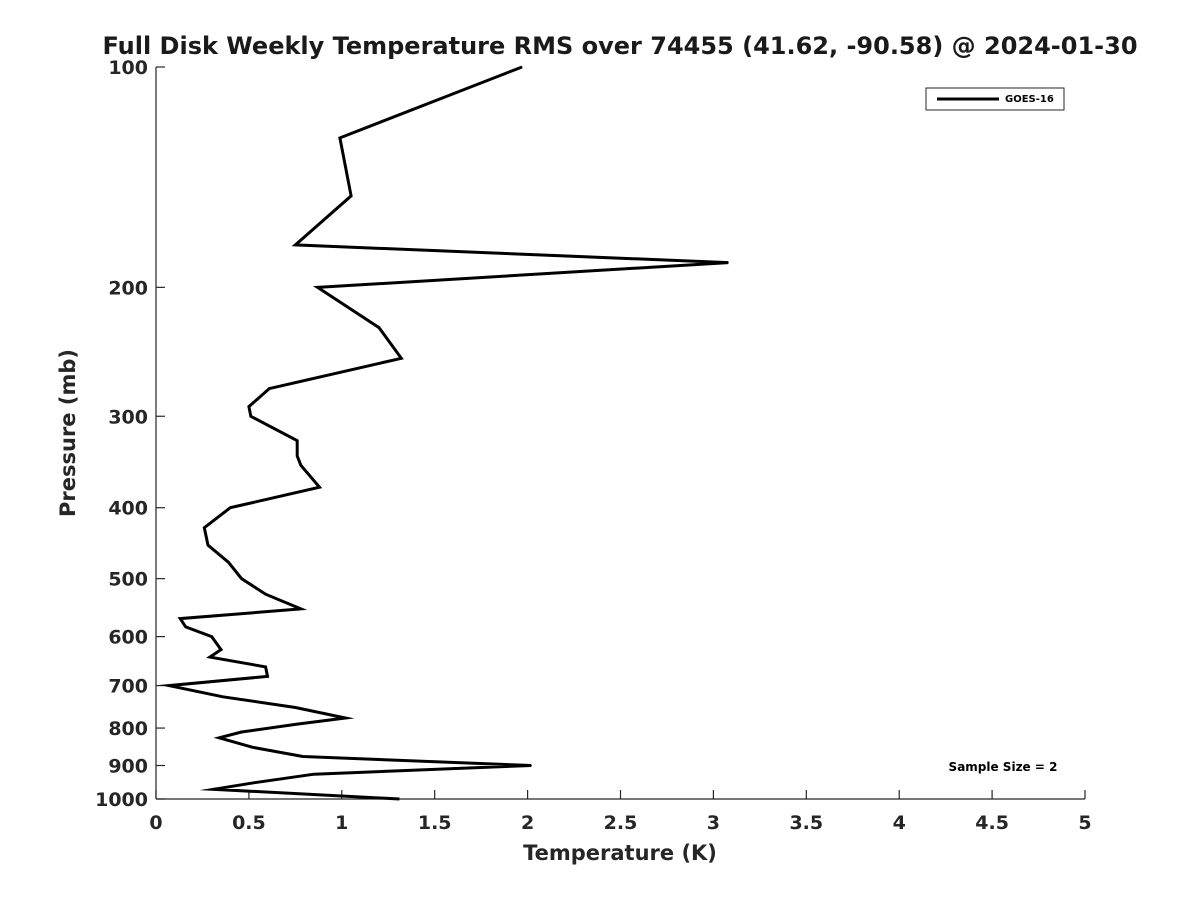 The image size is (1200, 900). I want to click on x-tick-label: 4.5, so click(992, 823).